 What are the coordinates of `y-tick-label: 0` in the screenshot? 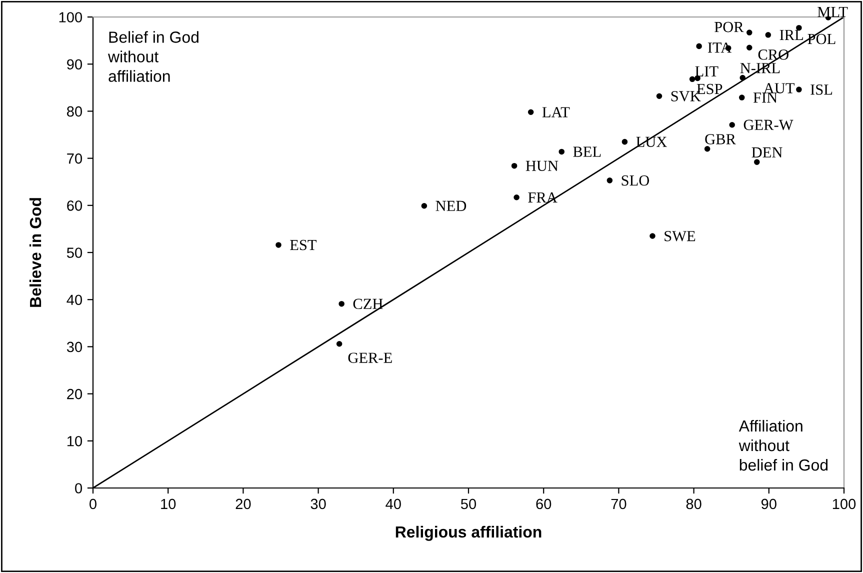 It's located at (78, 488).